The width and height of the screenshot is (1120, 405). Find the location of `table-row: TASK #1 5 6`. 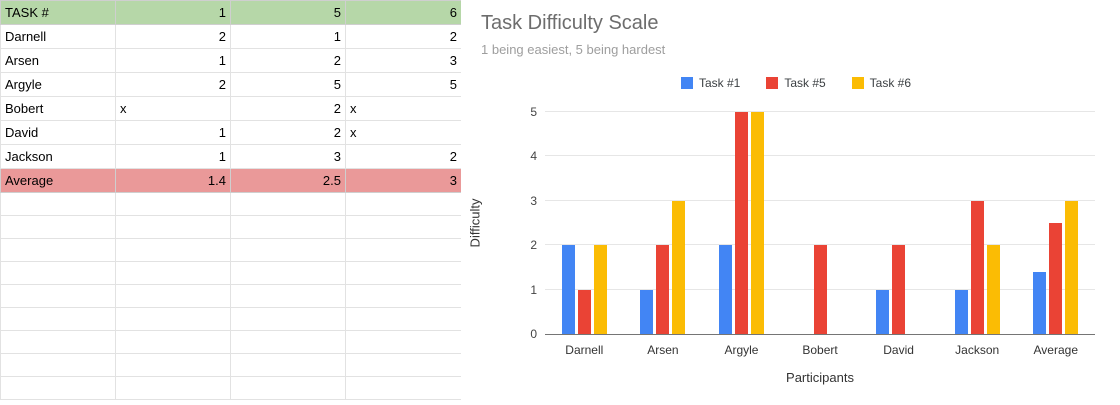

table-row: TASK #1 5 6 is located at coordinates (230, 12).